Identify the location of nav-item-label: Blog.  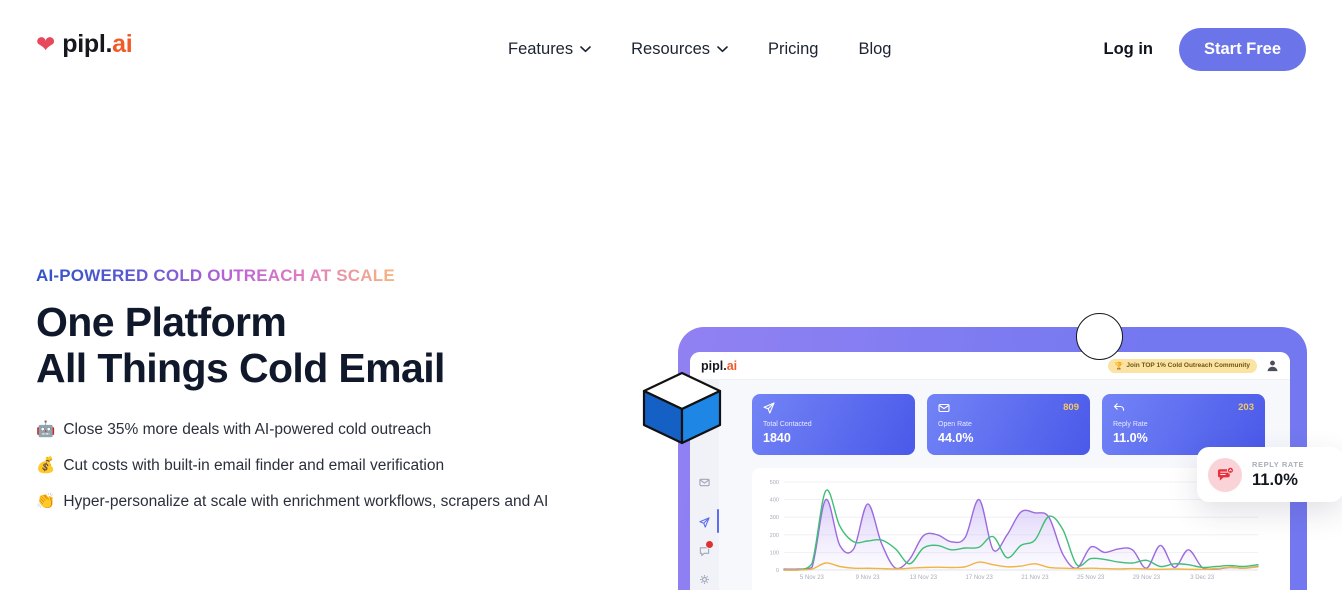
(875, 48).